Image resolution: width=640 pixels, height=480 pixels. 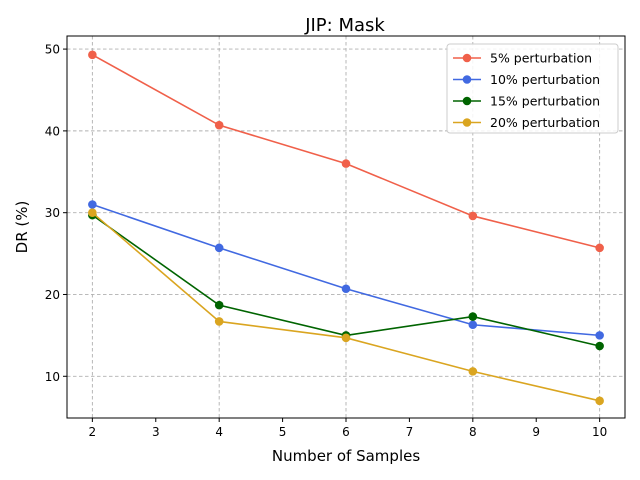 What do you see at coordinates (93, 432) in the screenshot?
I see `x-tick-label: 2` at bounding box center [93, 432].